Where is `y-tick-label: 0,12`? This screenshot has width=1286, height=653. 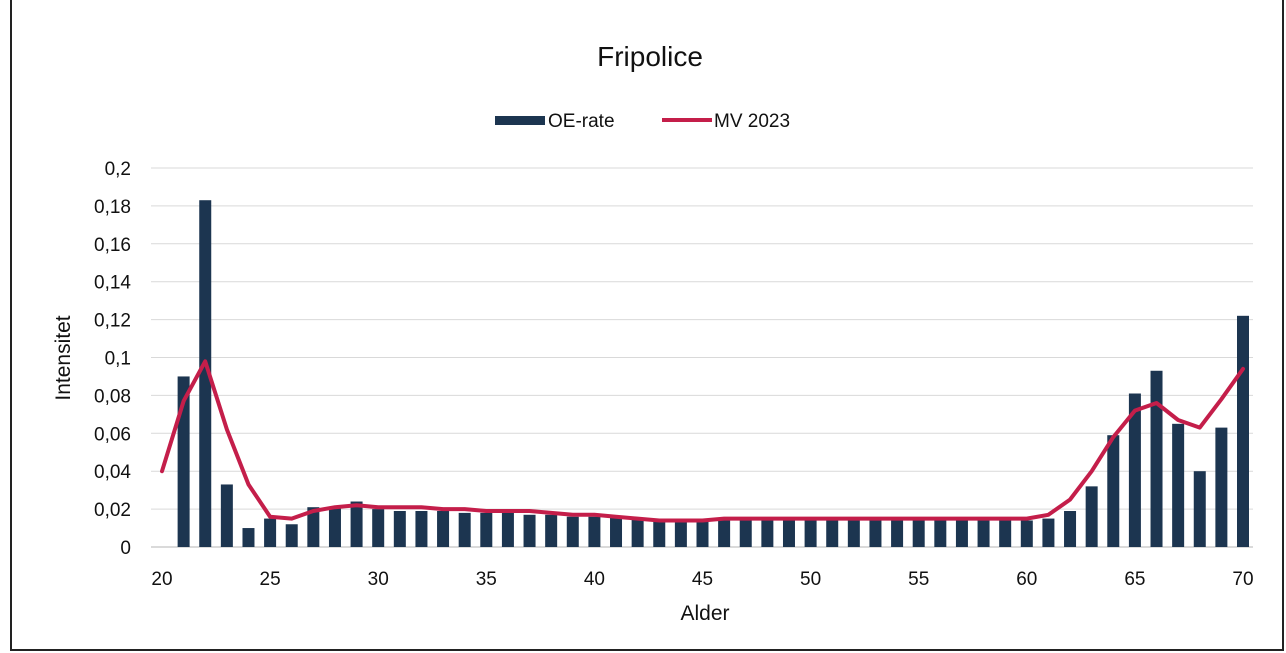
y-tick-label: 0,12 is located at coordinates (112, 321).